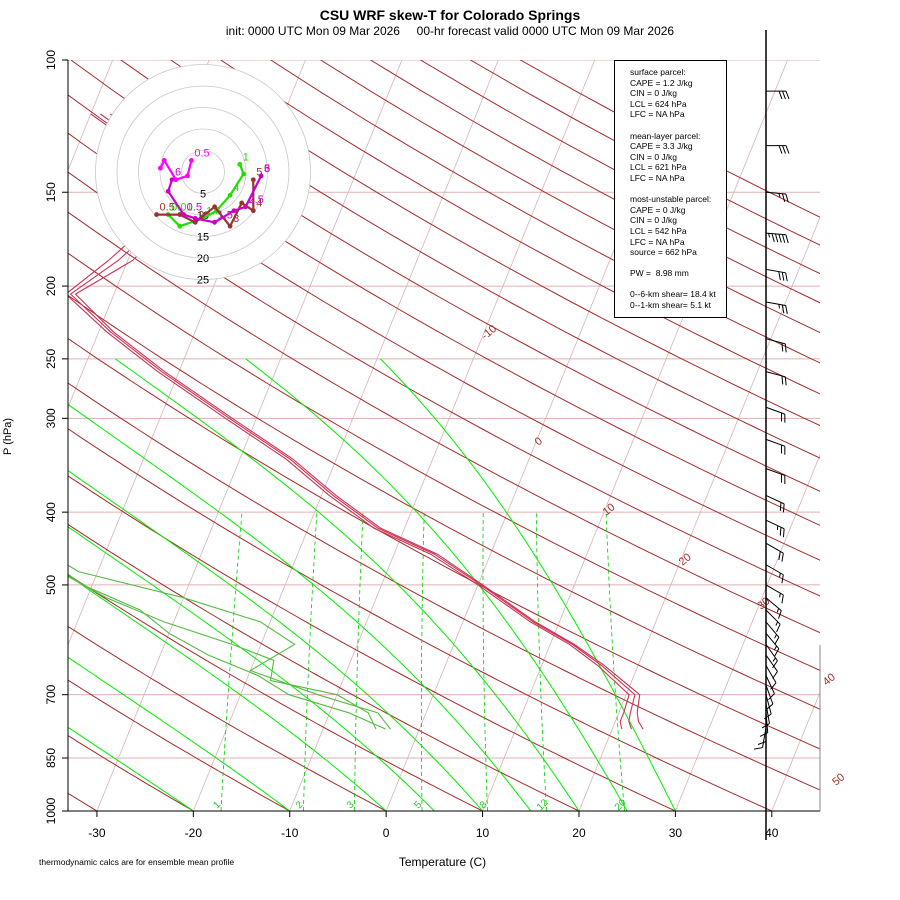 This screenshot has width=900, height=900. What do you see at coordinates (386, 833) in the screenshot?
I see `x-tick-label: 0` at bounding box center [386, 833].